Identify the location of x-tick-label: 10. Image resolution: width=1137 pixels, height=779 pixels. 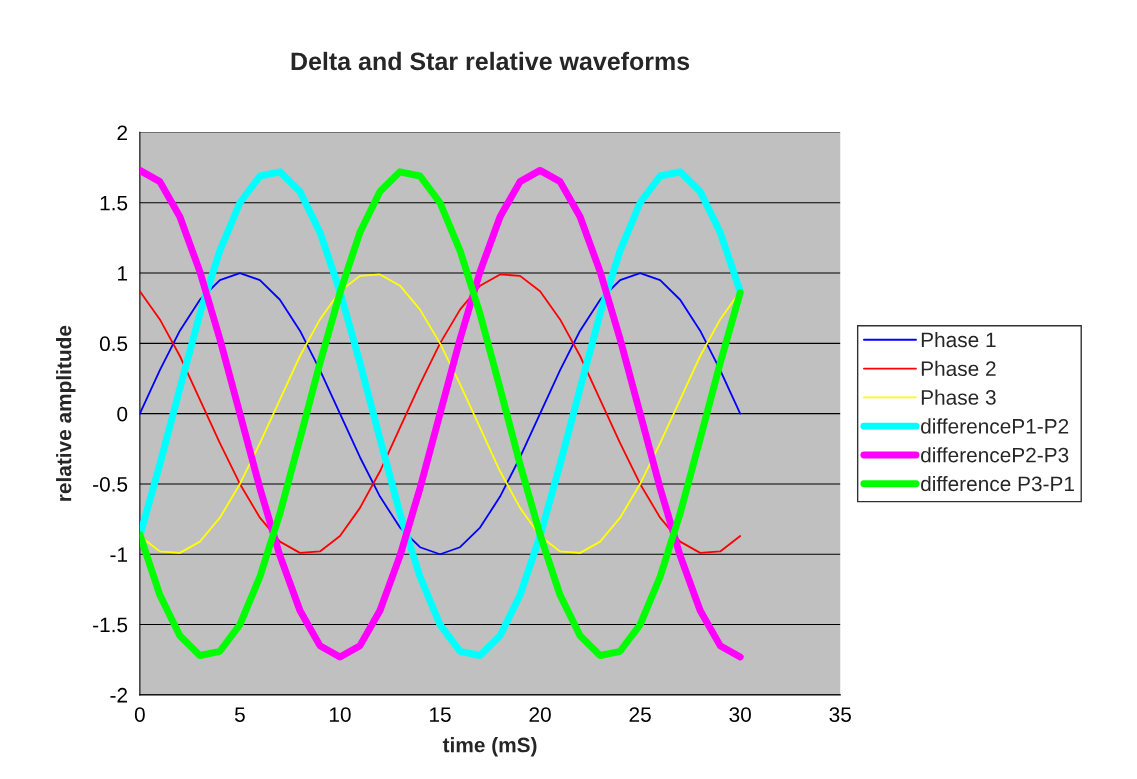
(340, 714).